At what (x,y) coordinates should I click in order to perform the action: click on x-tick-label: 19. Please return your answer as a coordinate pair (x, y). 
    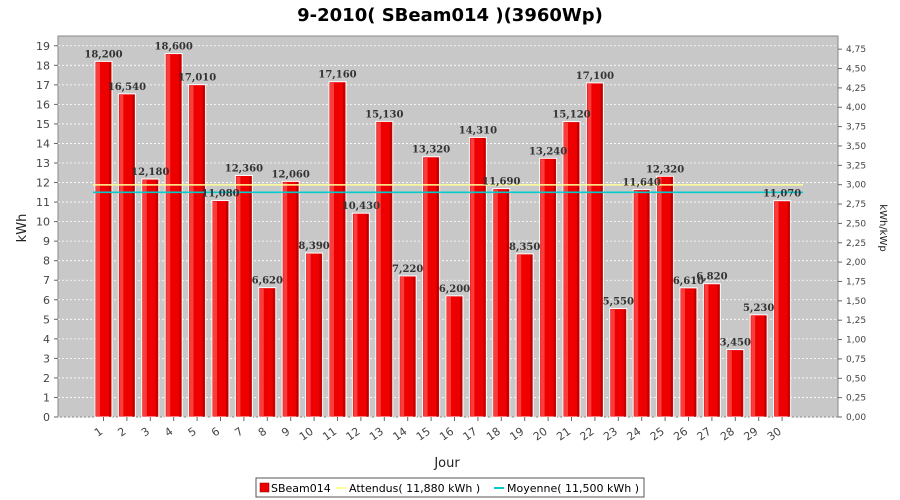
    Looking at the image, I should click on (516, 434).